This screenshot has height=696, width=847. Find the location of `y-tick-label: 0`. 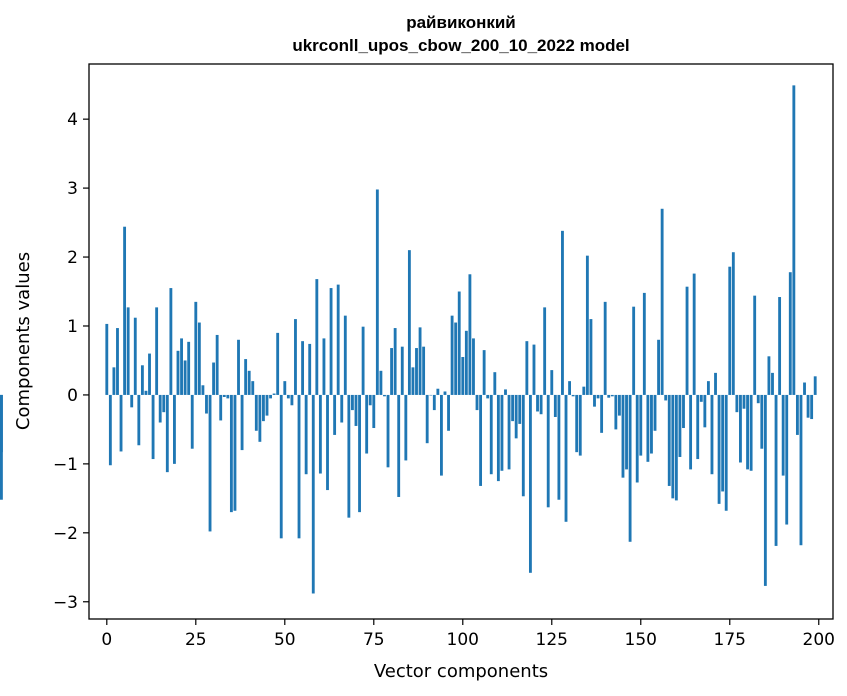

y-tick-label: 0 is located at coordinates (72, 396).